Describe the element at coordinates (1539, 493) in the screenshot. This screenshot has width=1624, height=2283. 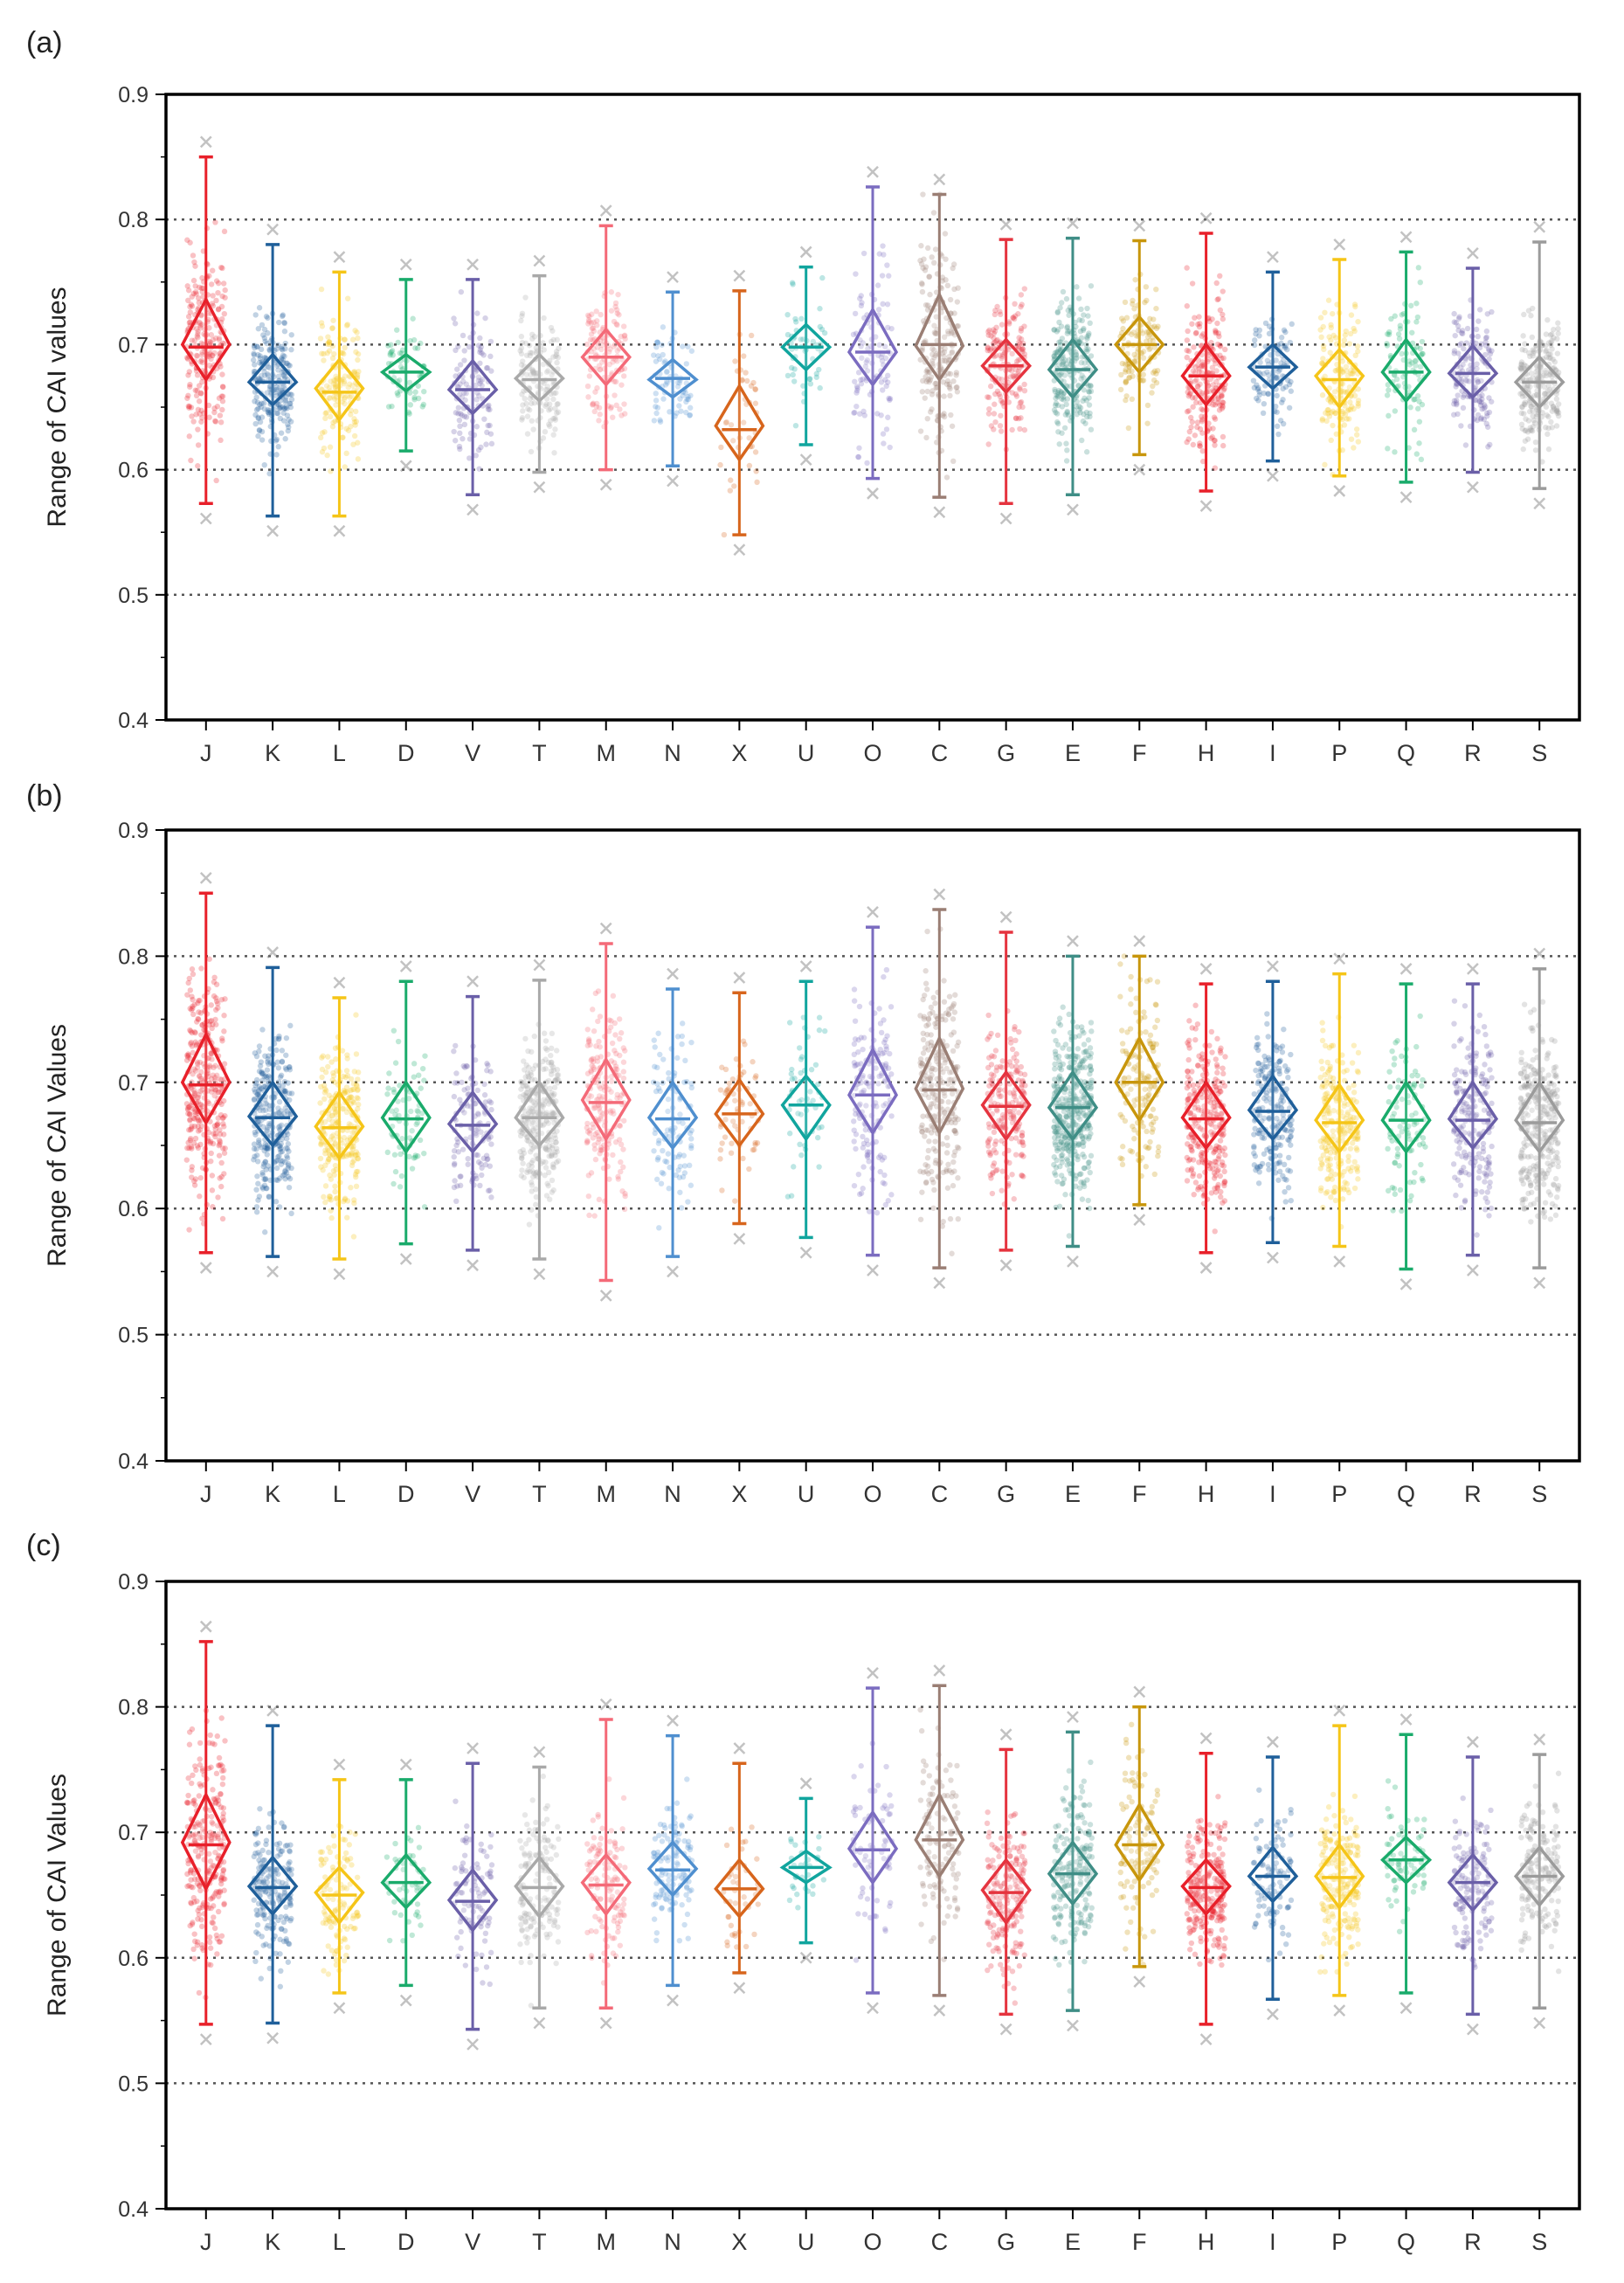
I see `category-group-S: S` at that location.